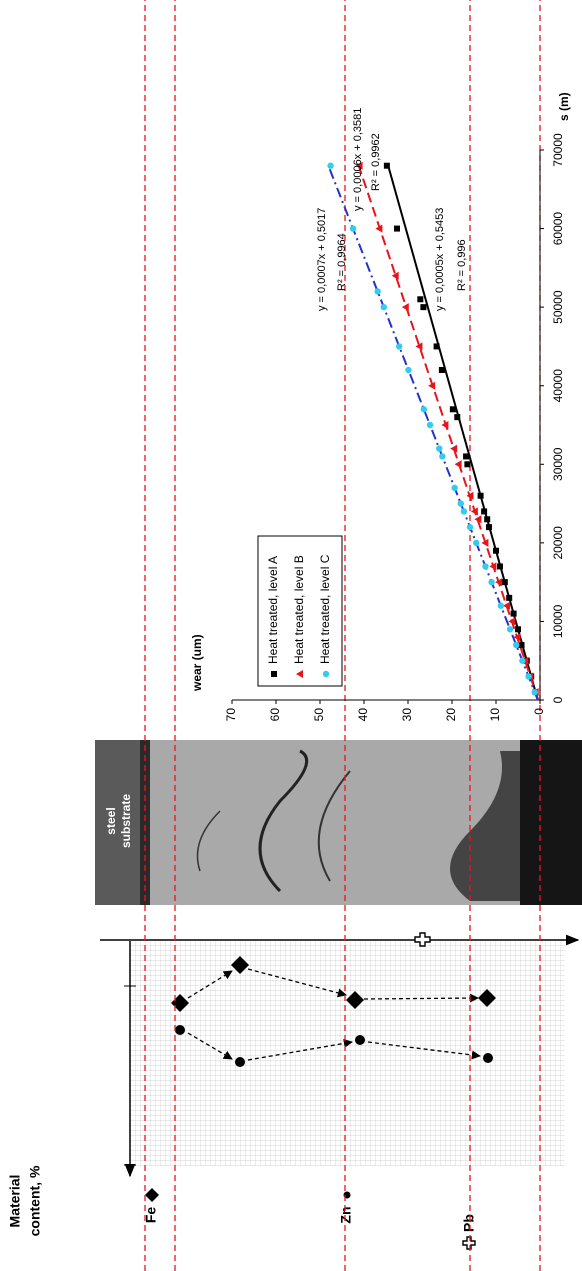 The image size is (582, 1271). I want to click on y-tick-label: 30, so click(407, 715).